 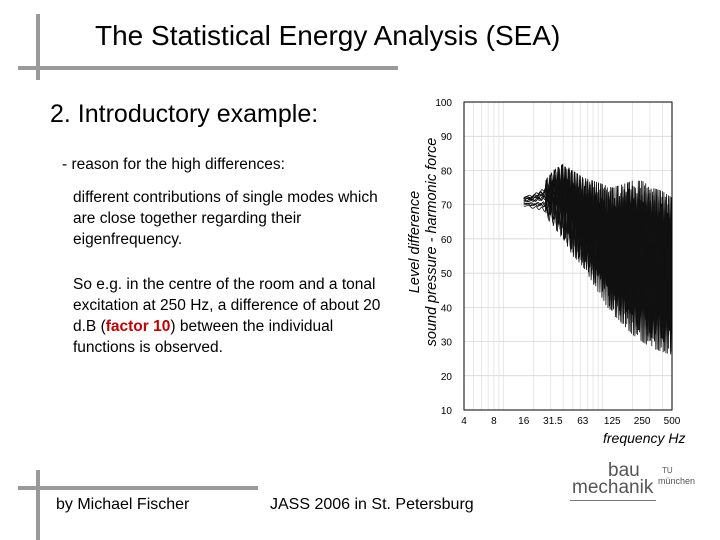 What do you see at coordinates (612, 421) in the screenshot?
I see `x-tick-label: 125` at bounding box center [612, 421].